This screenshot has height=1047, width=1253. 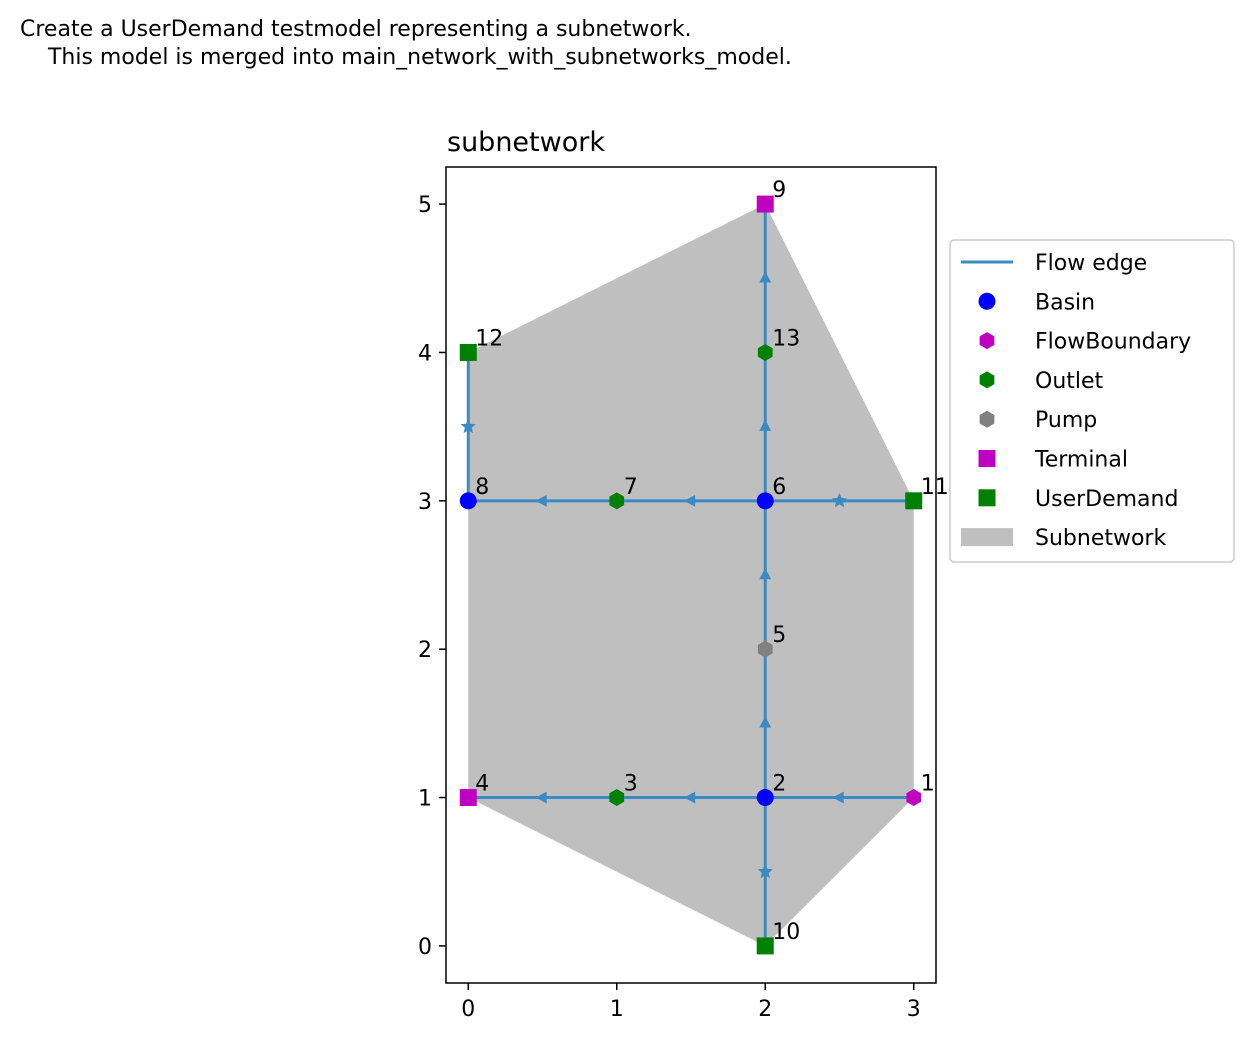 What do you see at coordinates (786, 338) in the screenshot?
I see `node-label-13: 13` at bounding box center [786, 338].